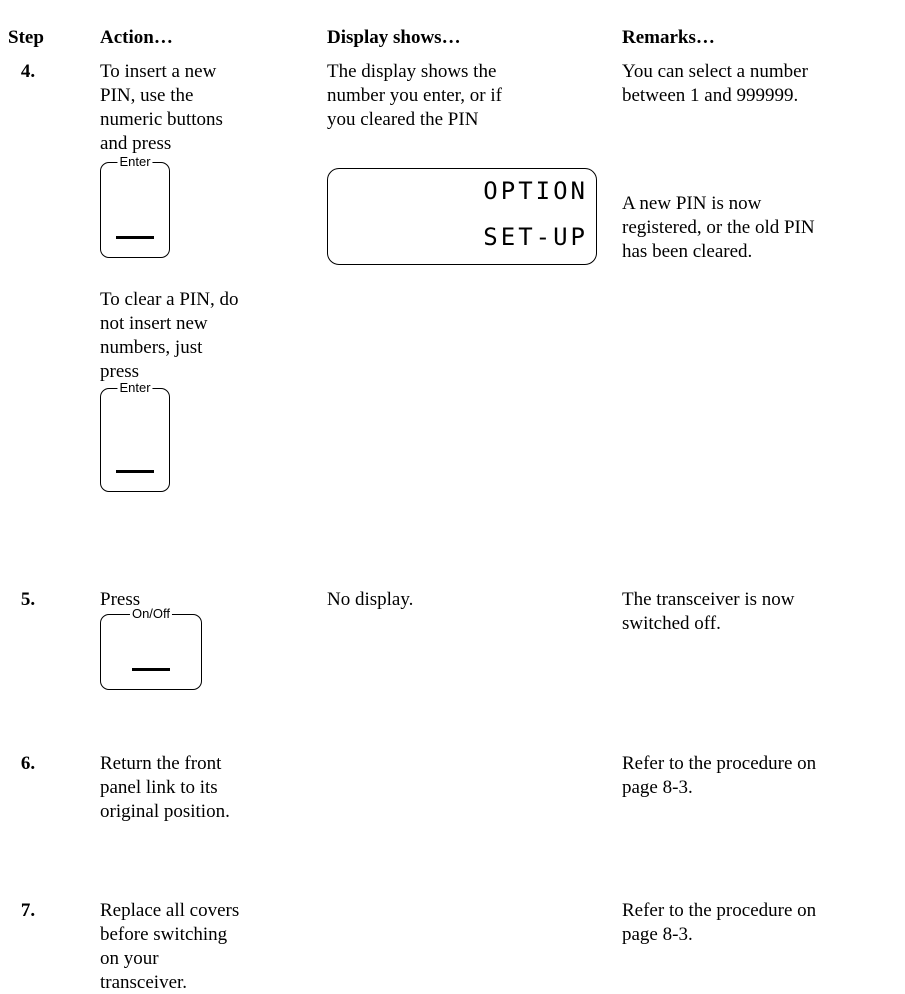 This screenshot has height=994, width=905. I want to click on action-text: Replace all covers, so click(170, 910).